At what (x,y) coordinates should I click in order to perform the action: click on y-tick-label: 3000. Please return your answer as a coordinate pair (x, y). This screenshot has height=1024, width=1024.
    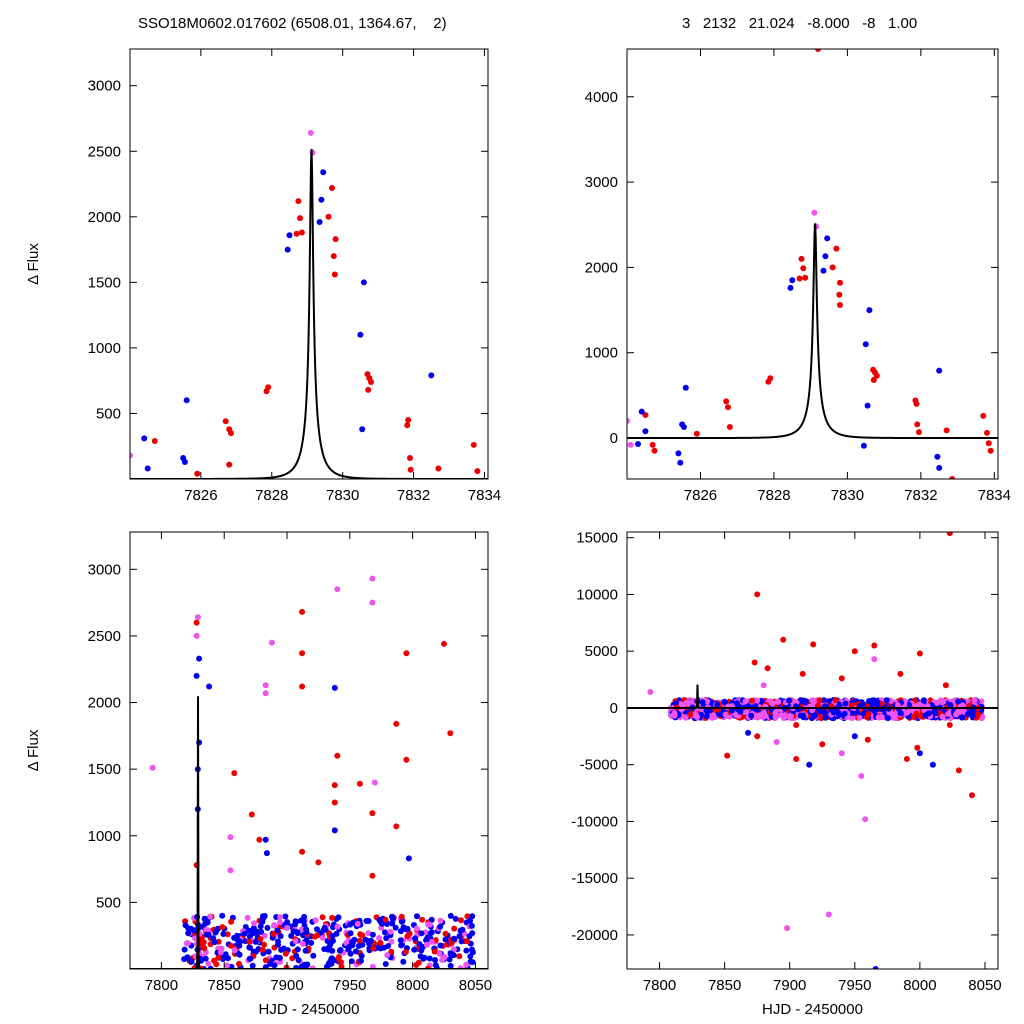
    Looking at the image, I should click on (104, 569).